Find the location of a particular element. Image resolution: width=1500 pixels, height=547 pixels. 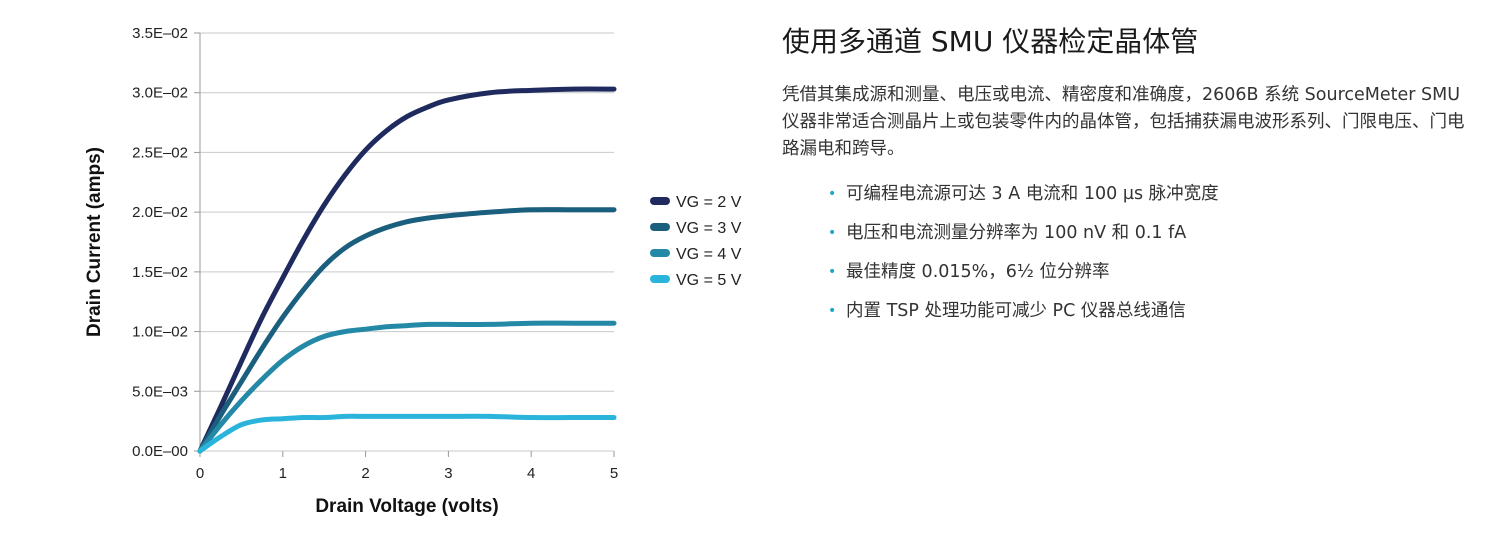

feature-item: • 可编程电流源可达 3 A 电流和 100 µs 脉冲宽度 is located at coordinates (1155, 194).